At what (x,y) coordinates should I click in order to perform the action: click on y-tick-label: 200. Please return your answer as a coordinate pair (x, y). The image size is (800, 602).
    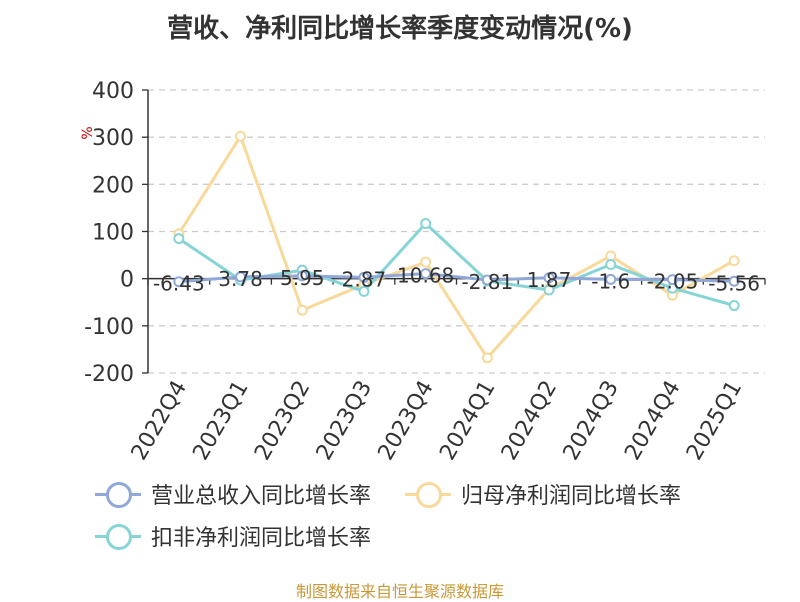
    Looking at the image, I should click on (113, 185).